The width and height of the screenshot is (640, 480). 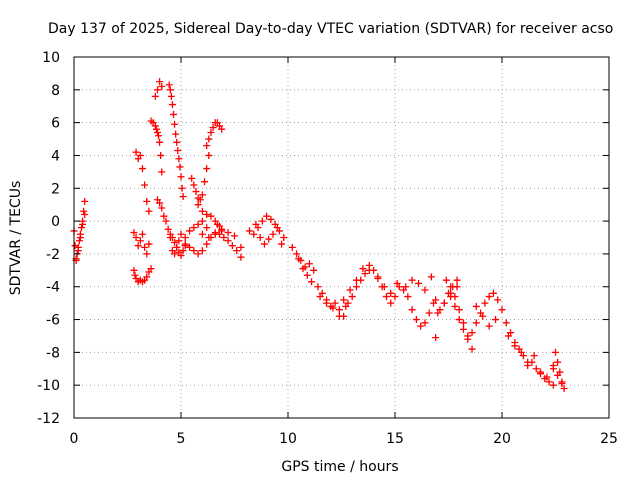 I want to click on y-tick-label: -8, so click(x=53, y=353).